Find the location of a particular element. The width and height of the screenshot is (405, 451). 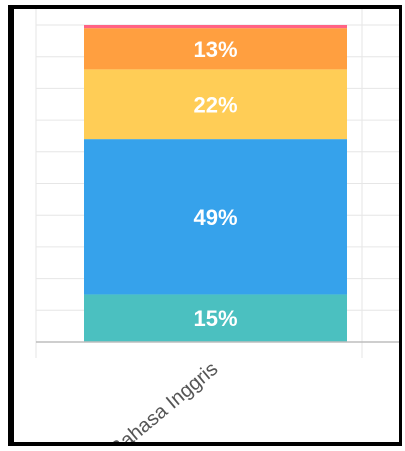

data-label-4: 13% is located at coordinates (215, 49).